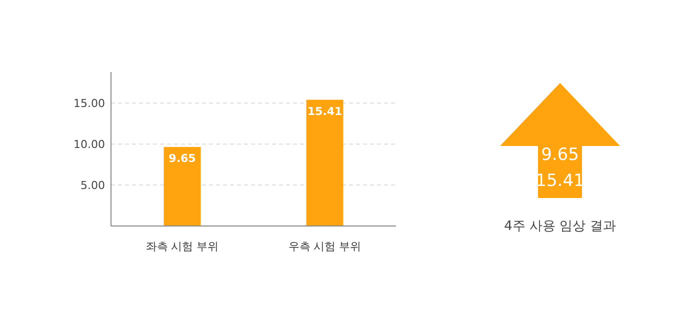 The width and height of the screenshot is (684, 322). I want to click on x-tick-label: 좌측 시험 부위, so click(182, 246).